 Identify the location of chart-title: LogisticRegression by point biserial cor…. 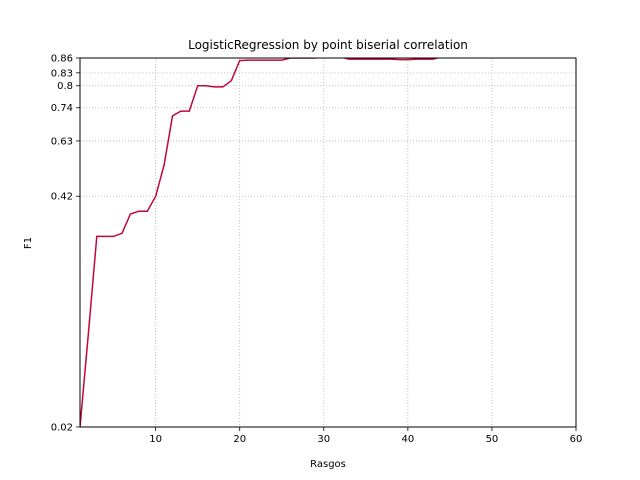
(328, 45).